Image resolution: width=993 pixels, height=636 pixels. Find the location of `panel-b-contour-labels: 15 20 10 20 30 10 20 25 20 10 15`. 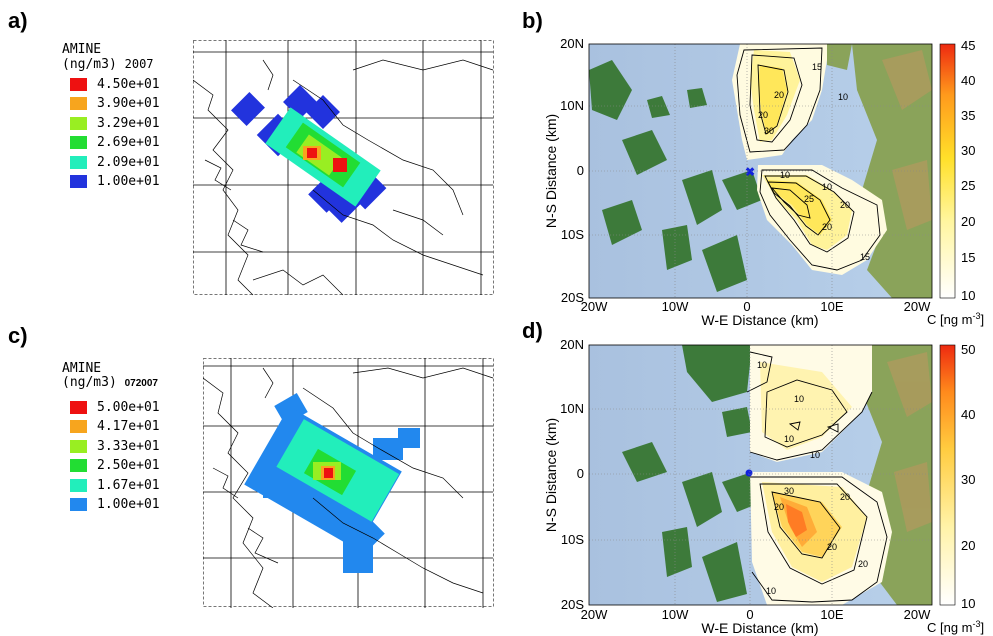

panel-b-contour-labels: 15 20 10 20 30 10 20 25 20 10 15 is located at coordinates (814, 162).